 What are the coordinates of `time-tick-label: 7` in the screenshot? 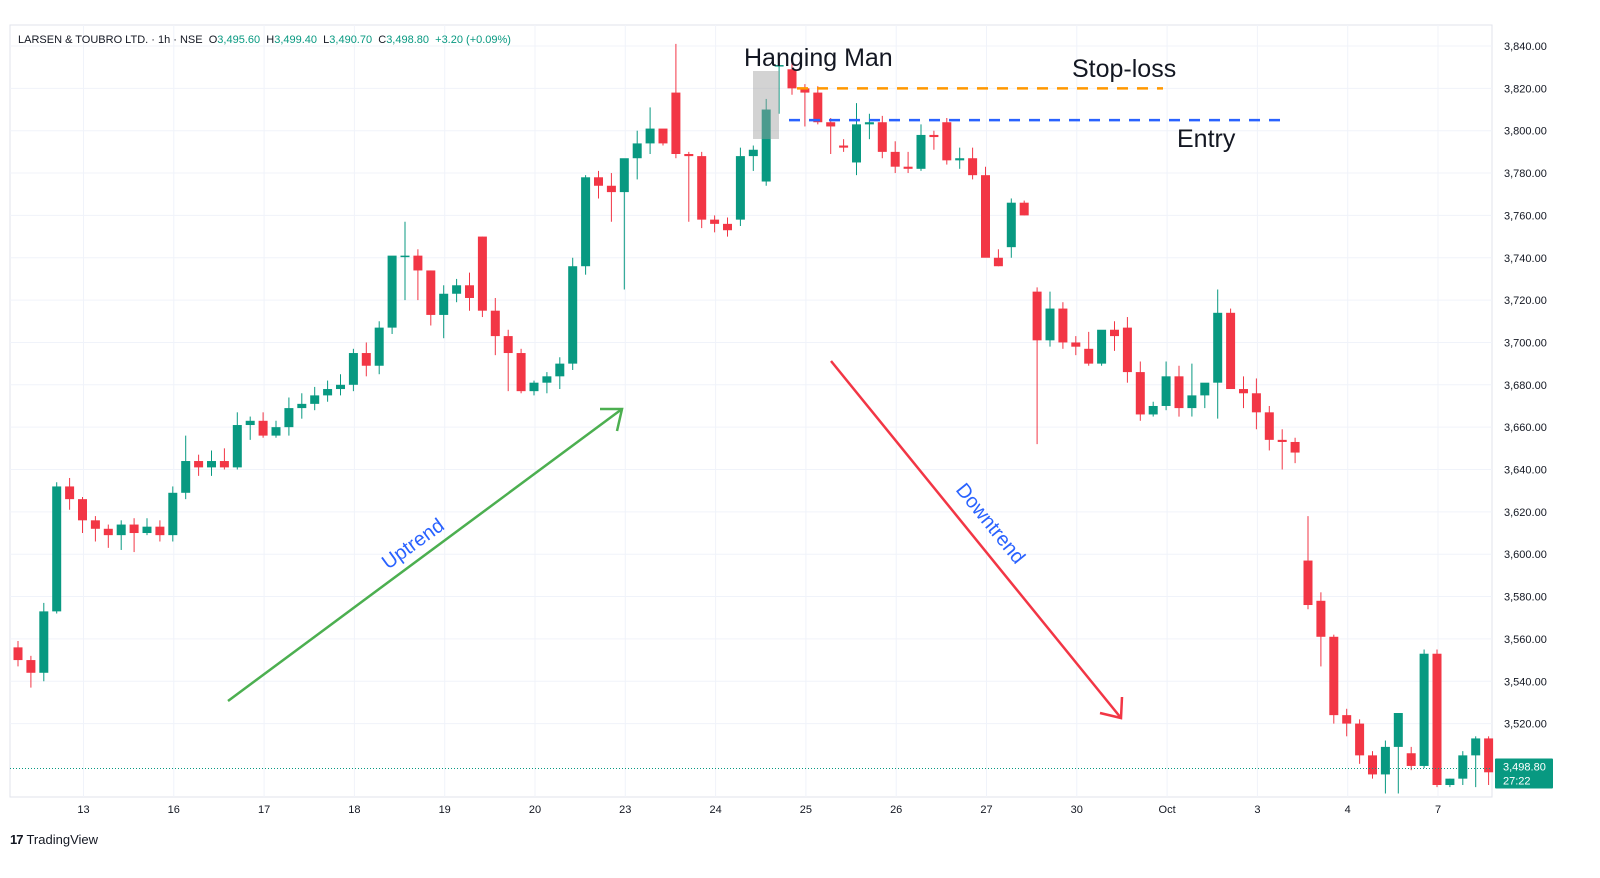 It's located at (1438, 810).